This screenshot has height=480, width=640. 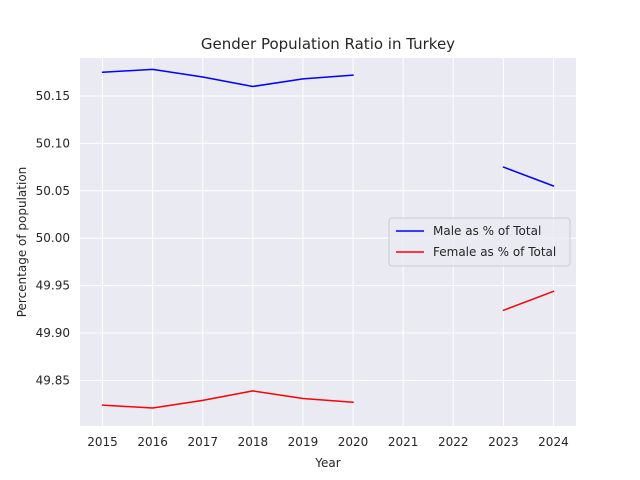 What do you see at coordinates (53, 143) in the screenshot?
I see `y-tick-label: 50.10` at bounding box center [53, 143].